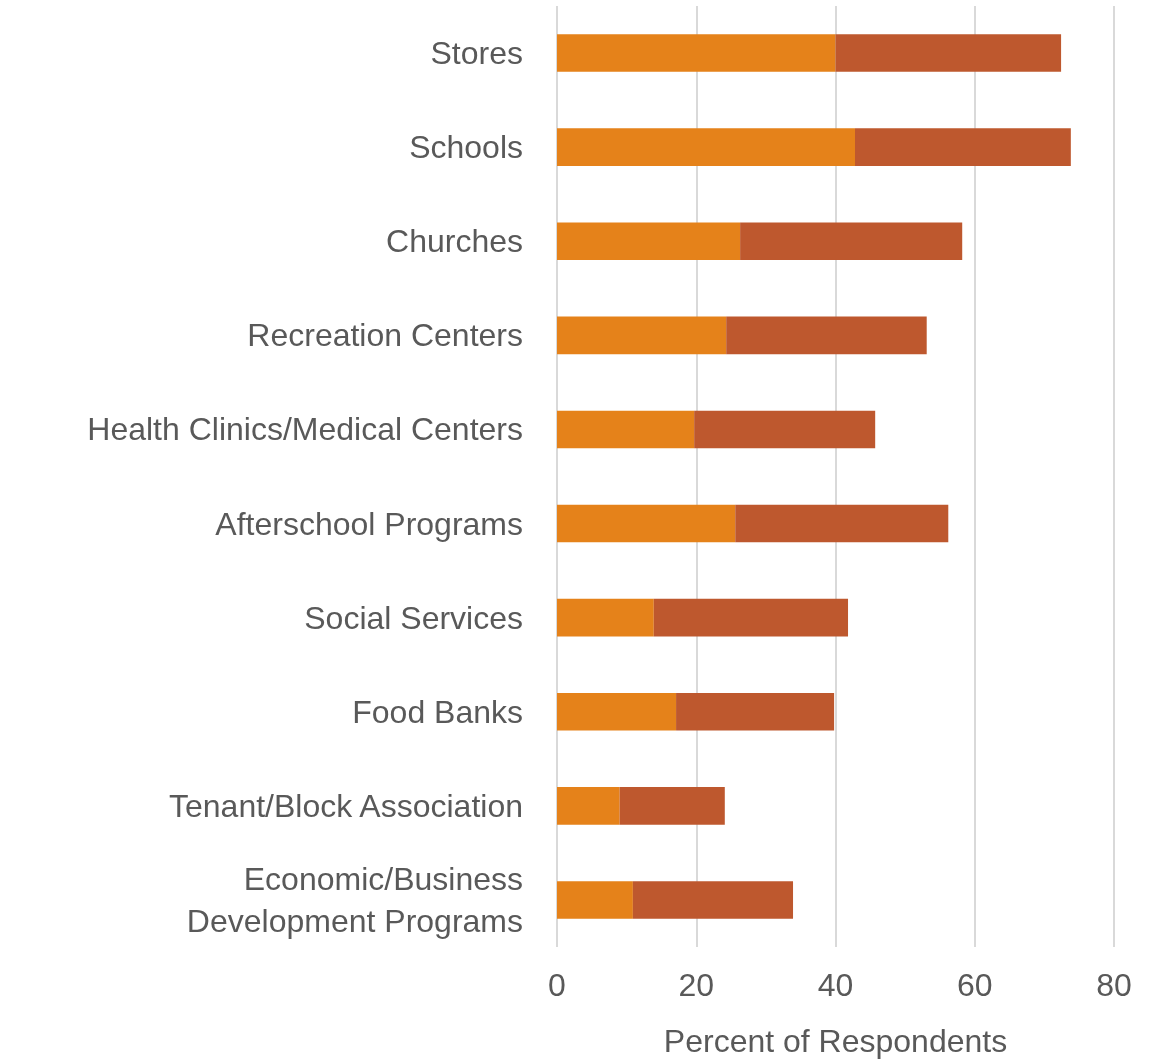 The height and width of the screenshot is (1062, 1163). What do you see at coordinates (974, 985) in the screenshot?
I see `x-tick-label: 60` at bounding box center [974, 985].